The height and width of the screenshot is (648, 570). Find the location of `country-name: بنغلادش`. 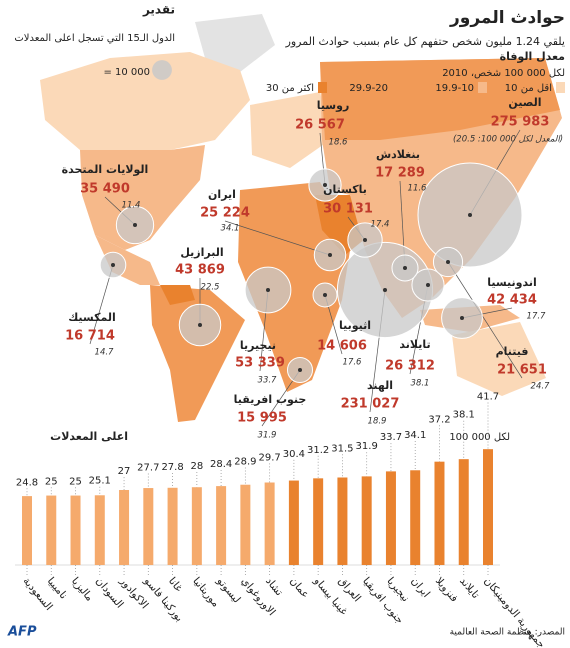

country-name: بنغلادش is located at coordinates (398, 154).